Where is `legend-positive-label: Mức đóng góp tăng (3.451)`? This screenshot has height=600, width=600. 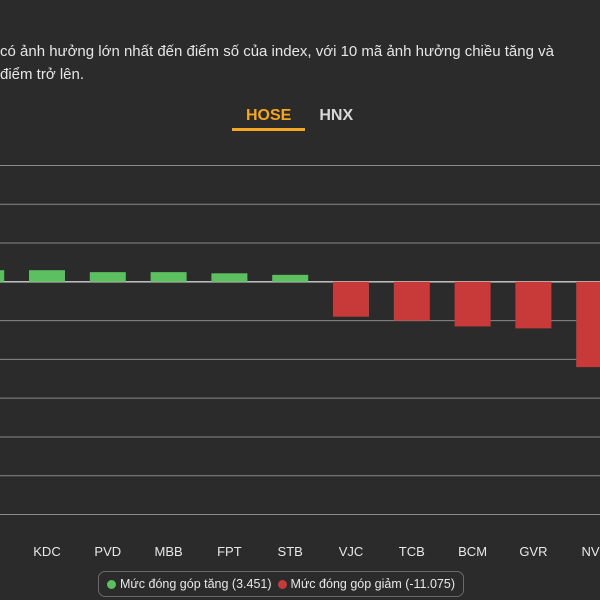
legend-positive-label: Mức đóng góp tăng (3.451) is located at coordinates (196, 584).